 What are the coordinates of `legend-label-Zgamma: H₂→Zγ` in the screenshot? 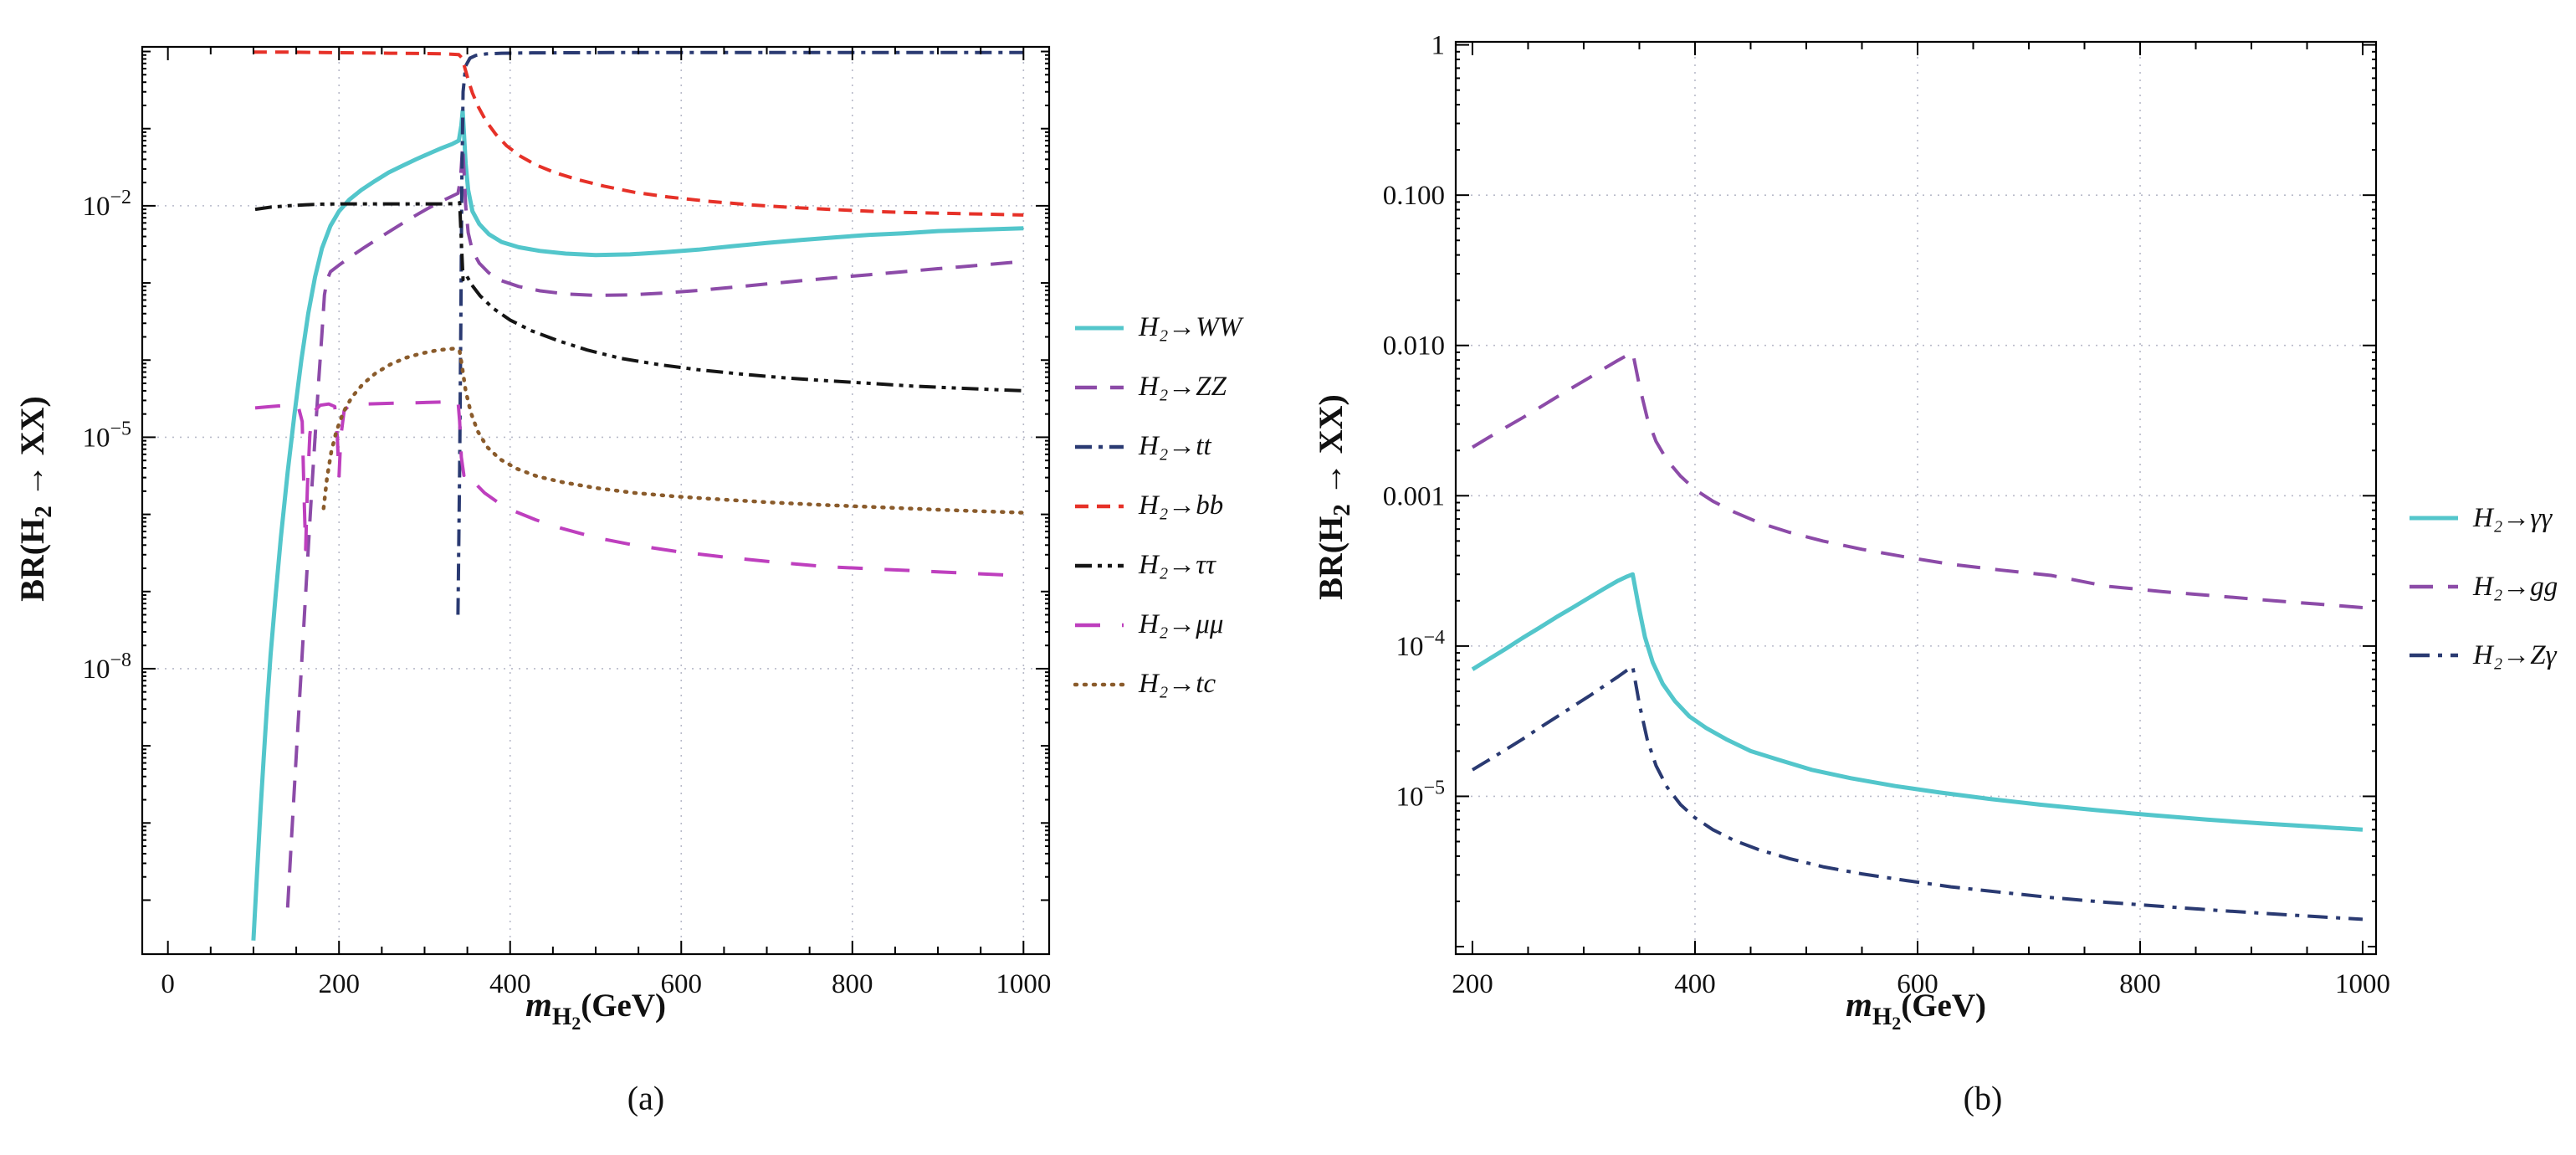 It's located at (2515, 654).